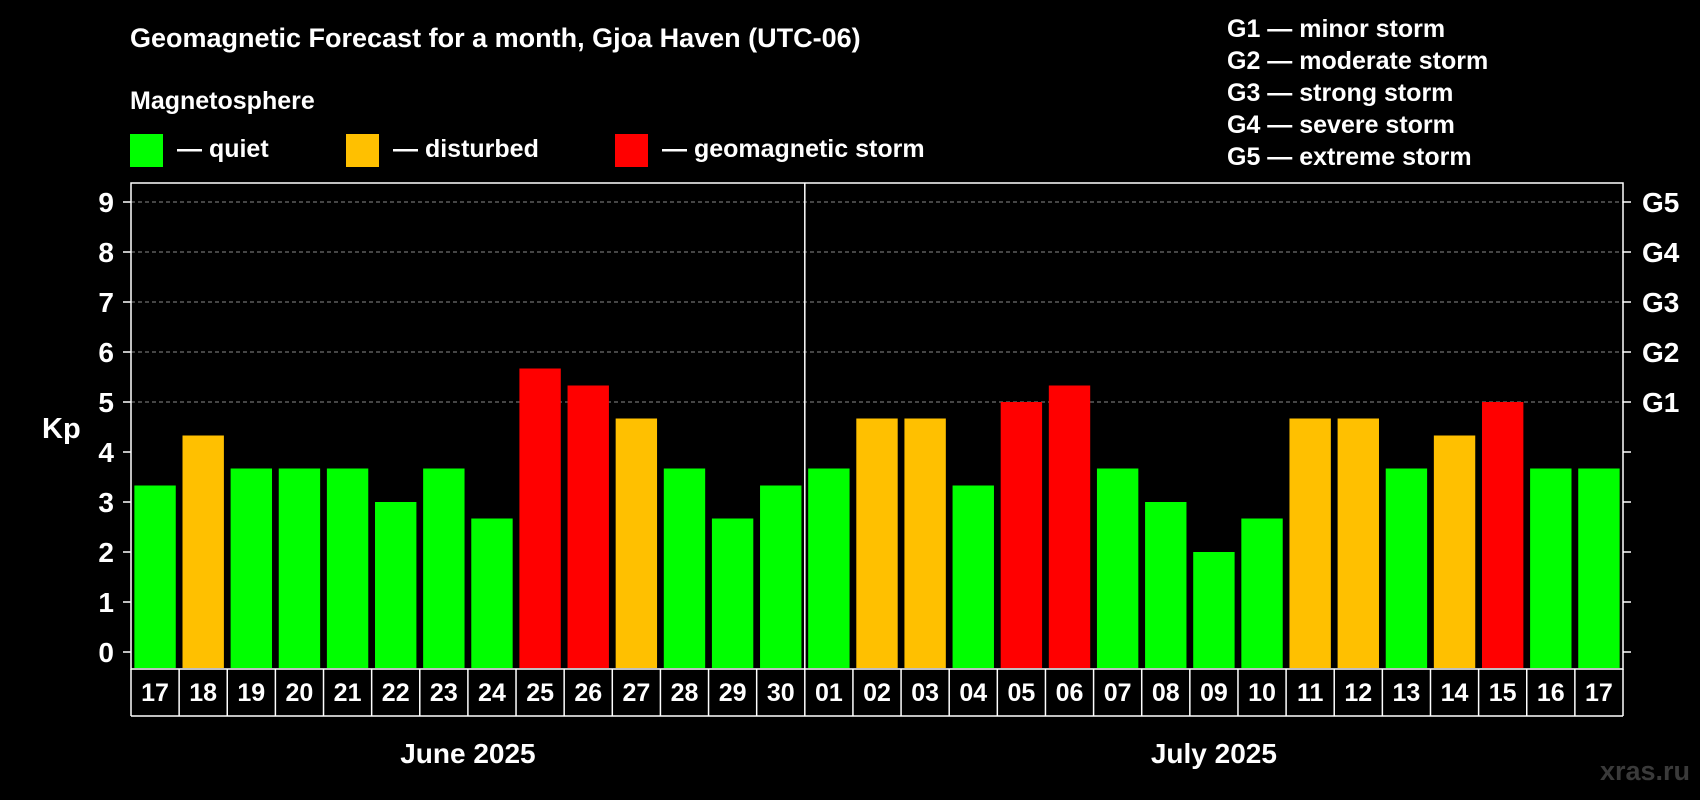  What do you see at coordinates (223, 149) in the screenshot?
I see `legend-label-quiet: — quiet` at bounding box center [223, 149].